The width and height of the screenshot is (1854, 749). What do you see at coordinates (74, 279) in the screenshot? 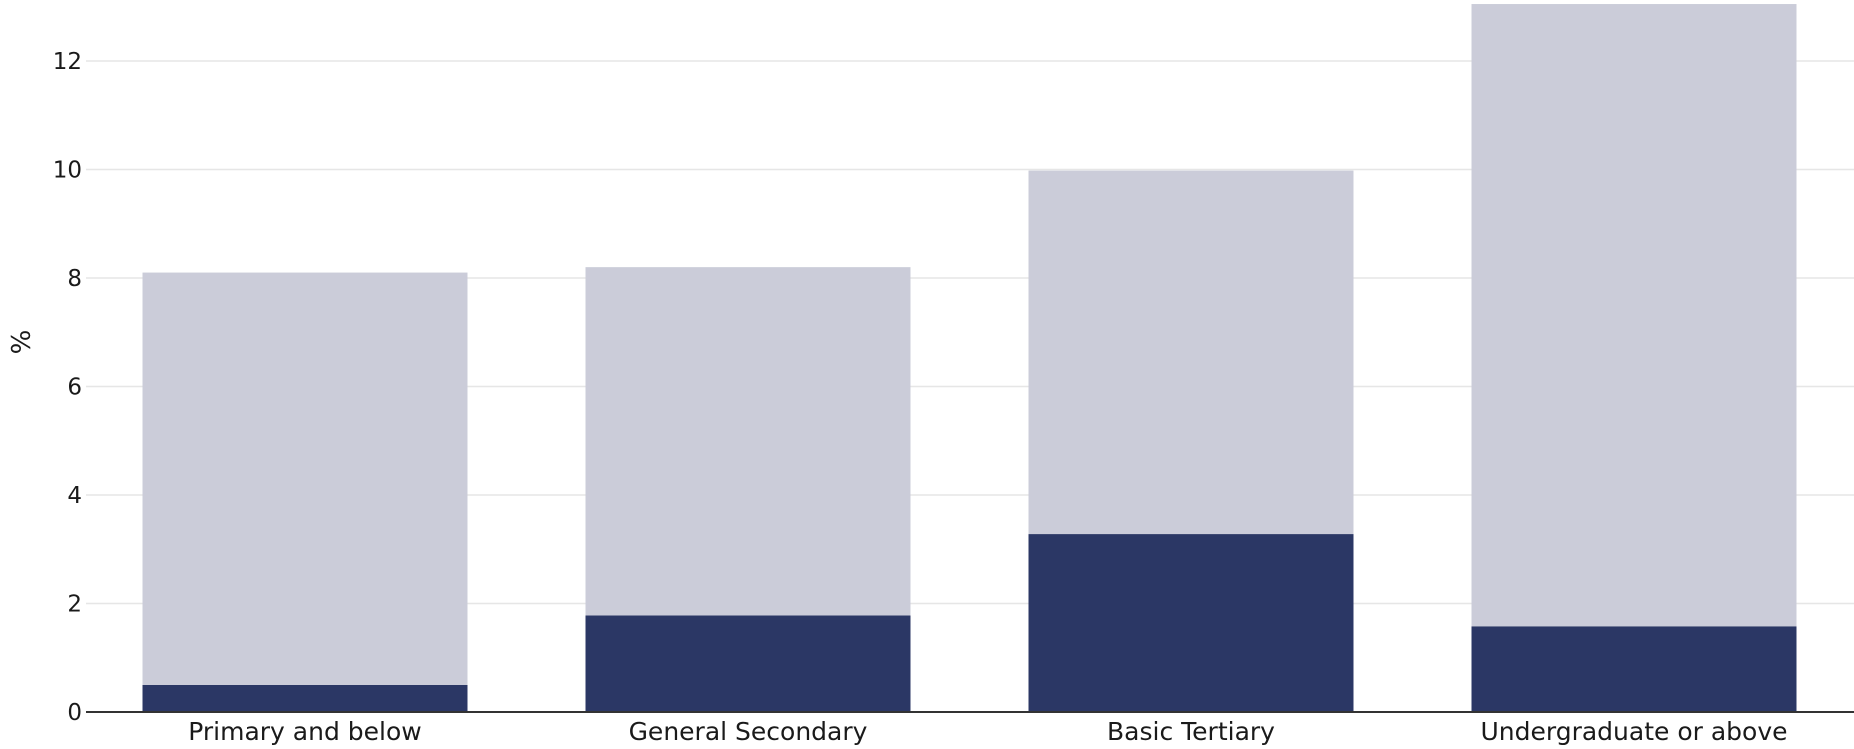
I see `y-tick-label: 8` at bounding box center [74, 279].